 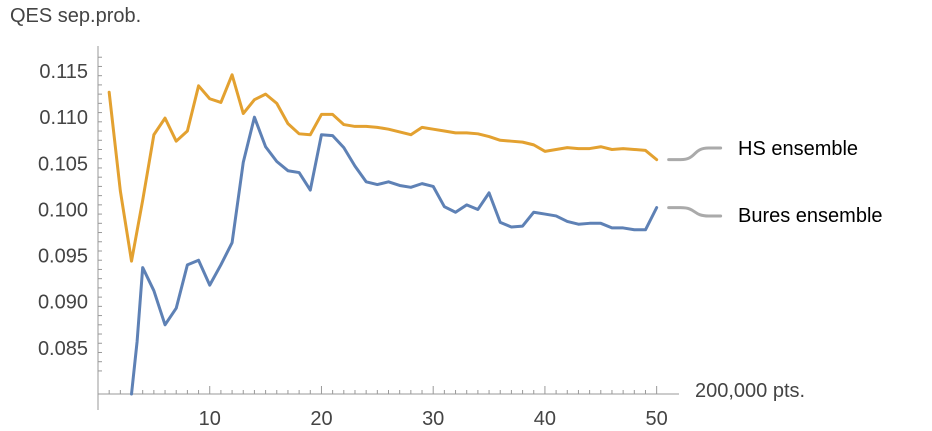 I want to click on y-tick-label: 0.105, so click(x=63, y=164).